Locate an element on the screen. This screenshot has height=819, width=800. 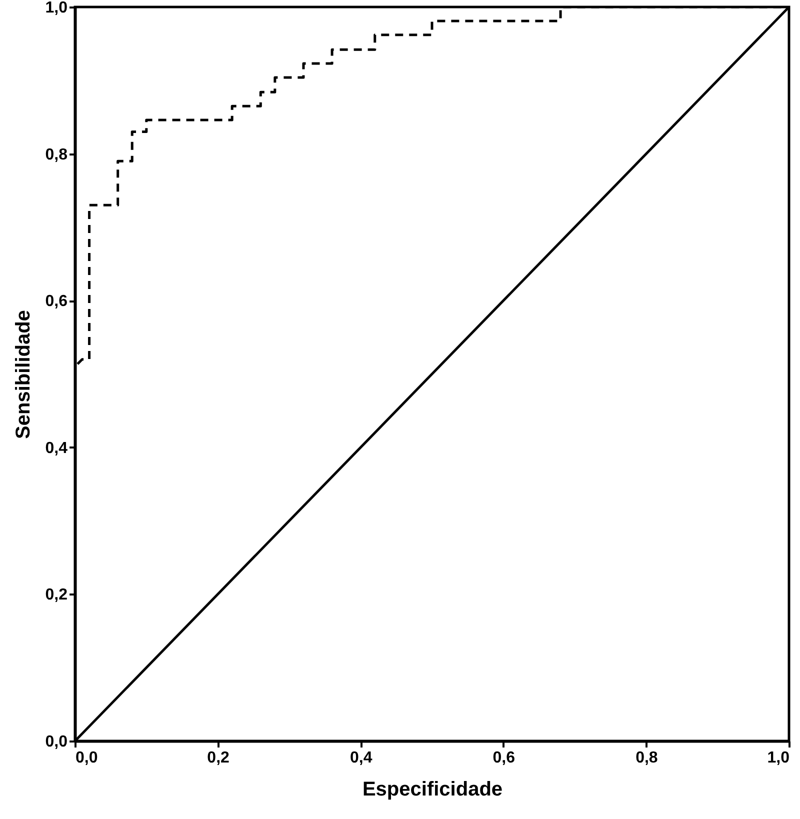
y-tick-label: 0,8 is located at coordinates (56, 155).